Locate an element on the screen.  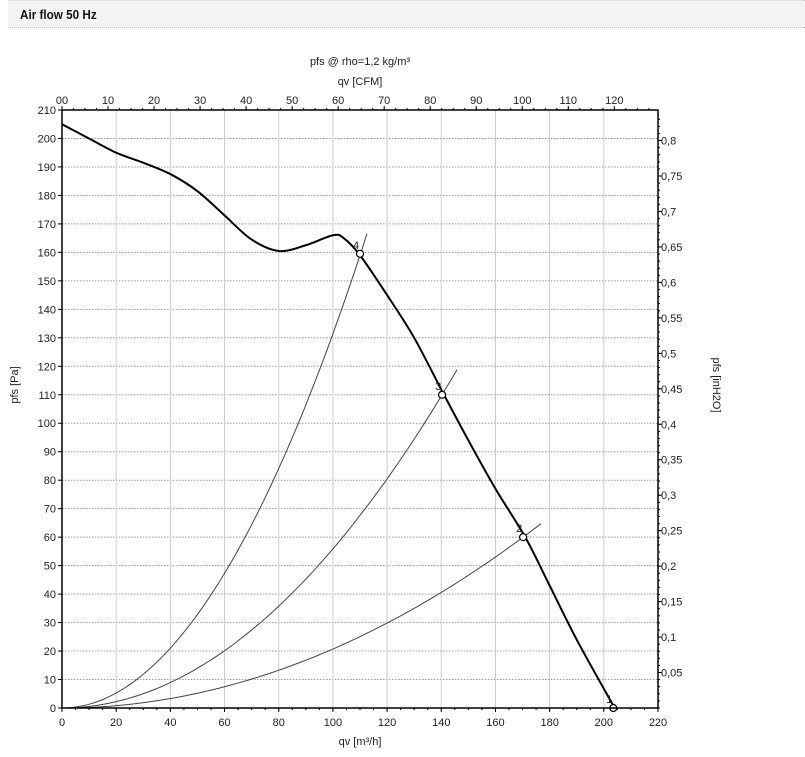
y-tick-label: 0 is located at coordinates (53, 709).